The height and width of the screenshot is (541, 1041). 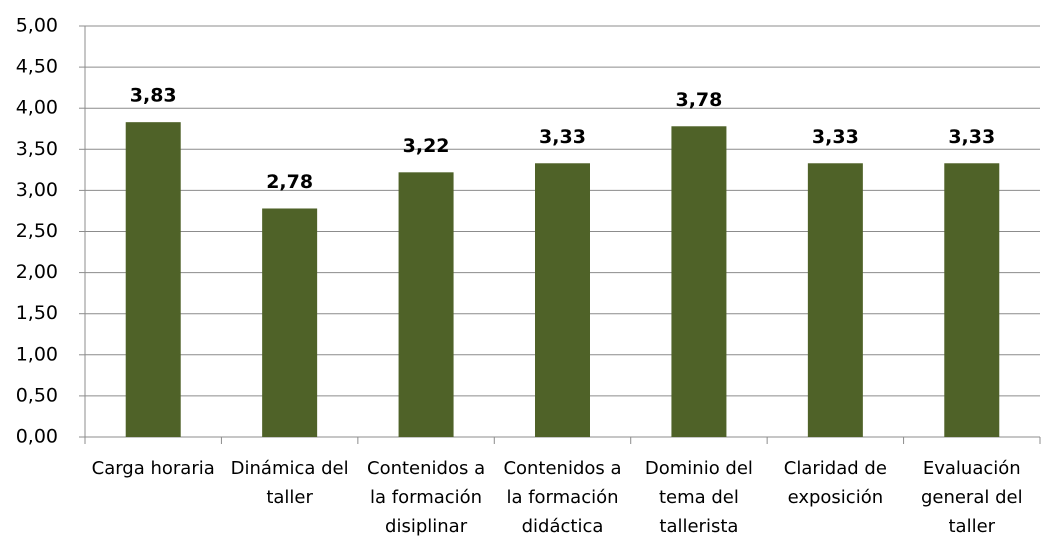 What do you see at coordinates (289, 483) in the screenshot?
I see `x-tick-label: Dinámica del taller` at bounding box center [289, 483].